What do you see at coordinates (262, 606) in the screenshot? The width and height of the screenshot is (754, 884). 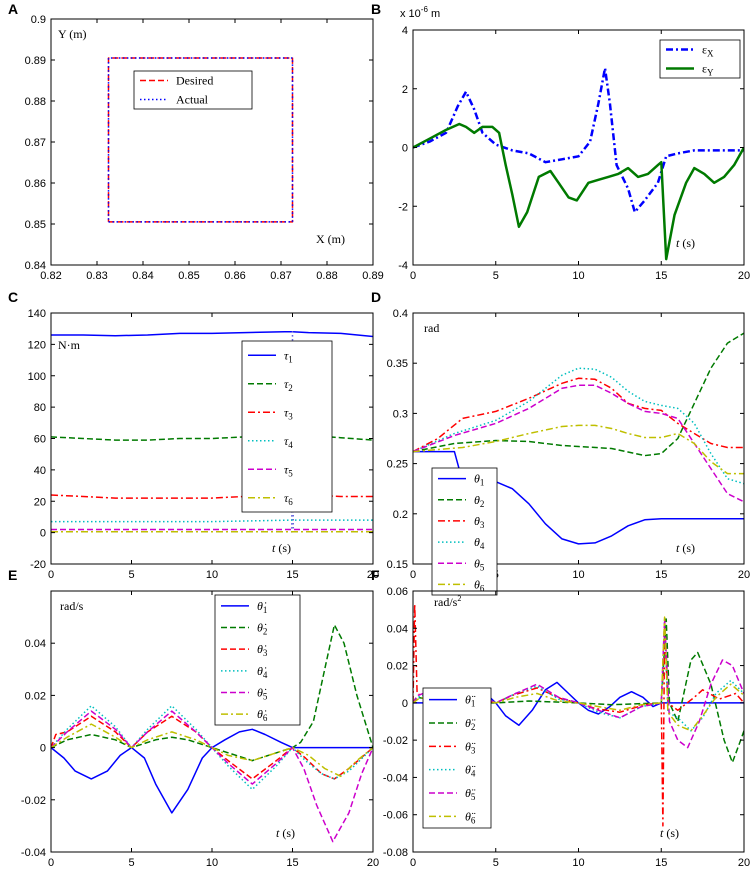 I see `legend-entry-0-symbol: θ̇` at bounding box center [262, 606].